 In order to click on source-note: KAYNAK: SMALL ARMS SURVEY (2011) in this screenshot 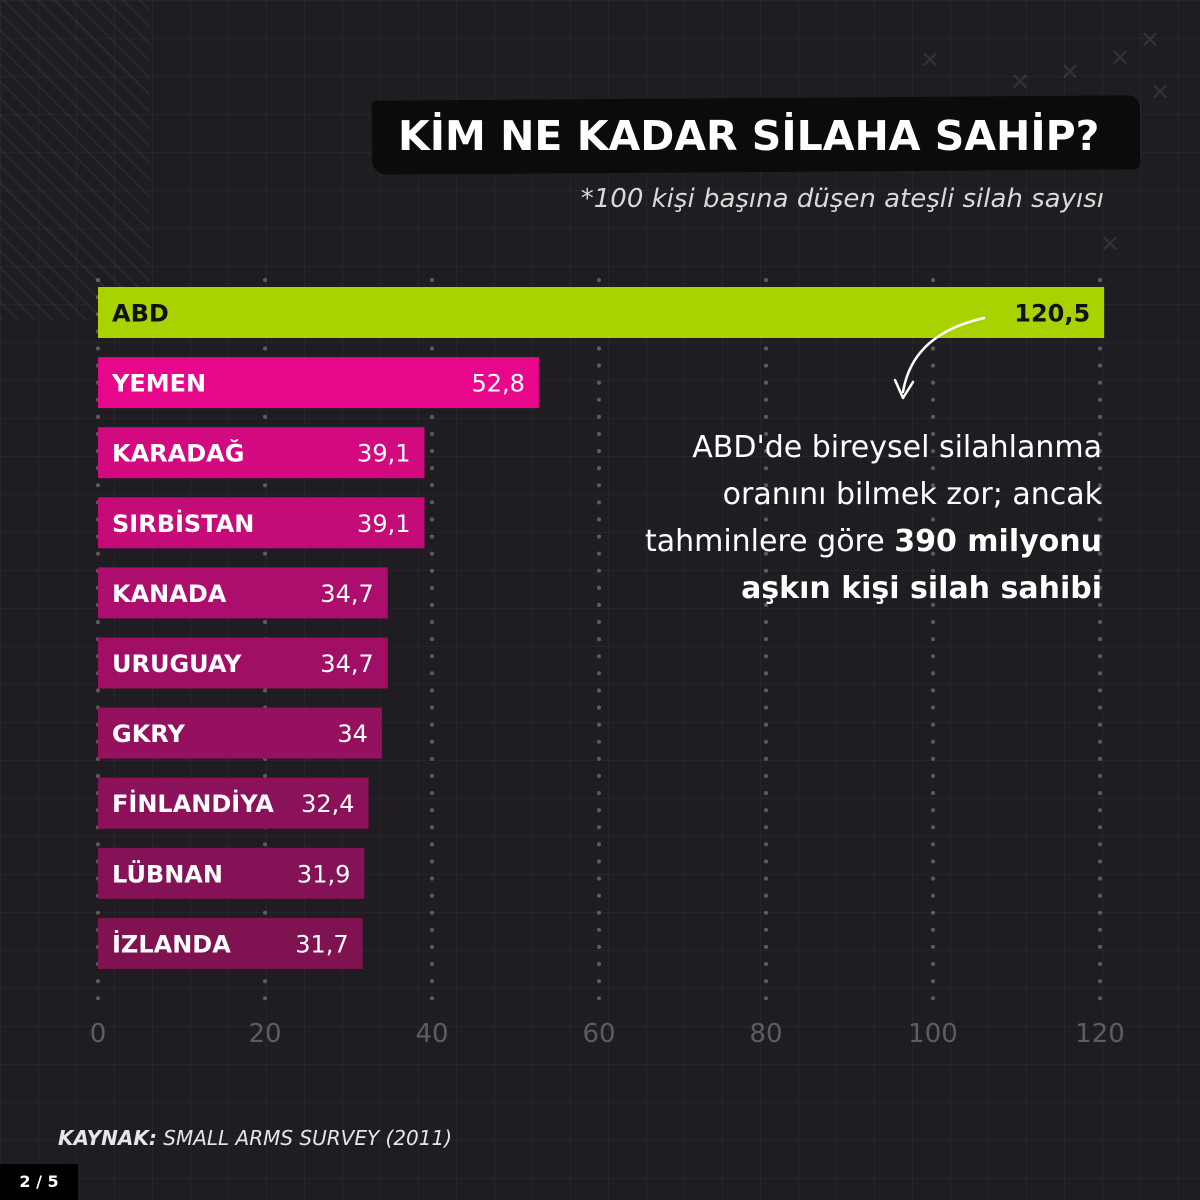, I will do `click(255, 1138)`.